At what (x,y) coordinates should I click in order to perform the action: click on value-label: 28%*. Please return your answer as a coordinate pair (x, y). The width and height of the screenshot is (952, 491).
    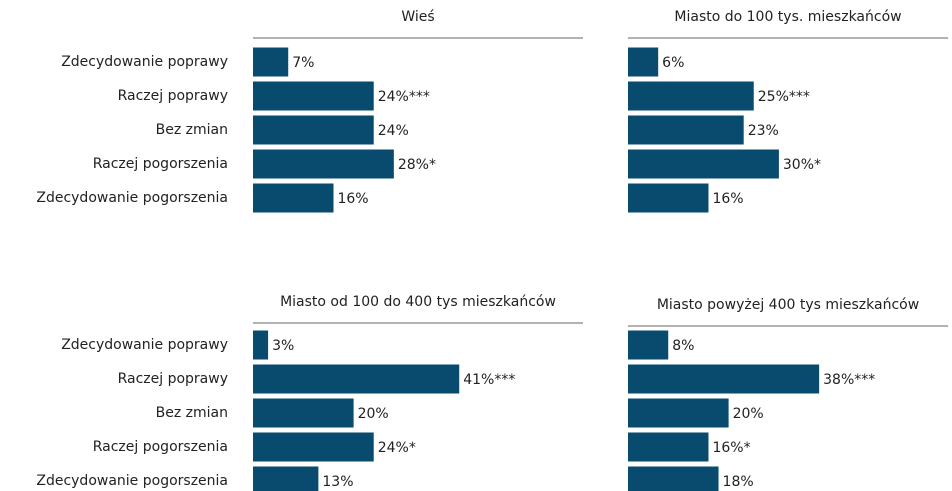
    Looking at the image, I should click on (417, 165).